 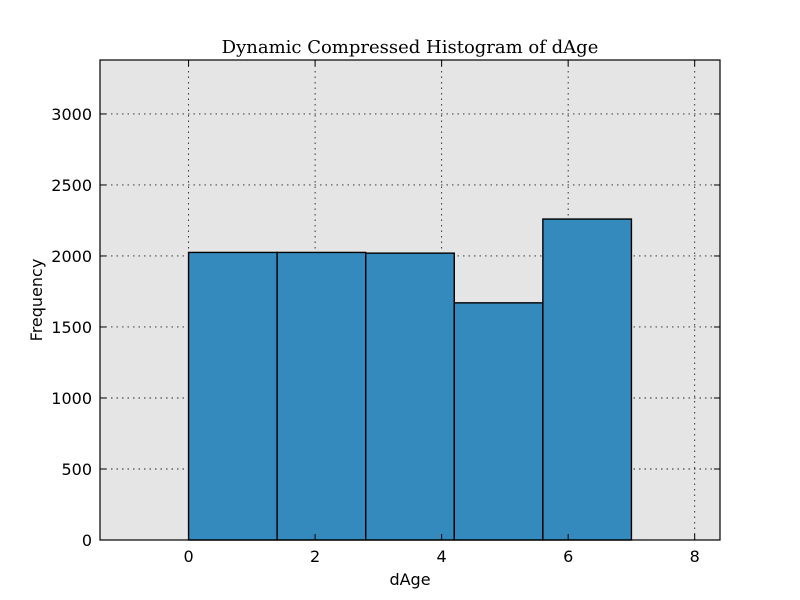 I want to click on x-tick-label: 4, so click(x=442, y=556).